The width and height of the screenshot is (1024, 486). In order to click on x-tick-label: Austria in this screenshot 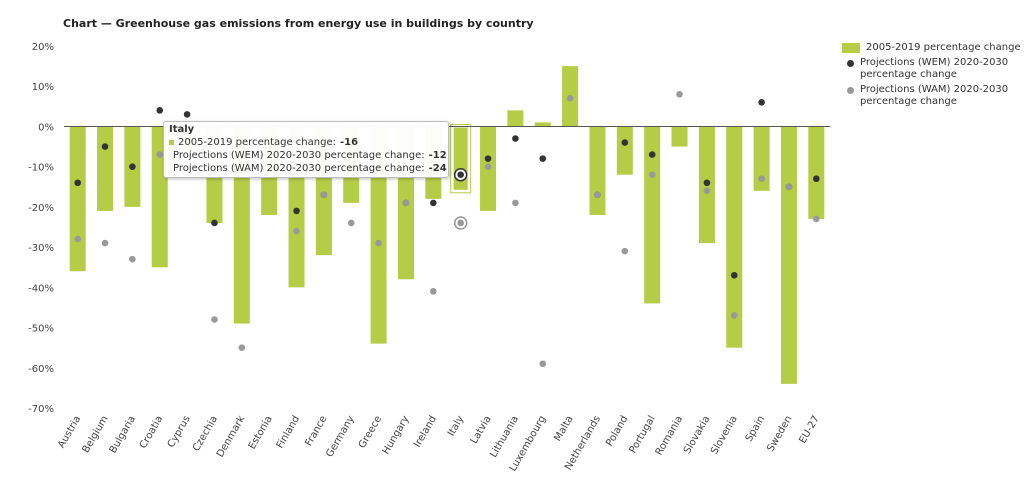, I will do `click(69, 432)`.